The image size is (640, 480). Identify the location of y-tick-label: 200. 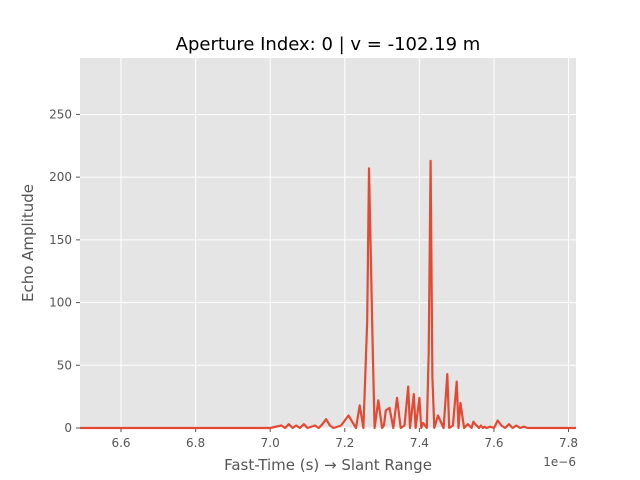
(60, 177).